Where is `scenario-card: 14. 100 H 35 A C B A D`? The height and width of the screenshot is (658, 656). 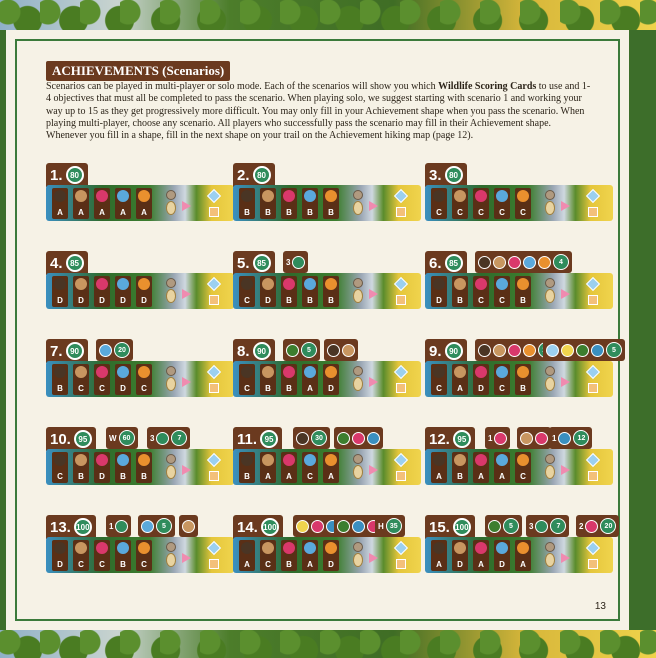
scenario-card: 14. 100 H 35 A C B A D is located at coordinates (327, 545).